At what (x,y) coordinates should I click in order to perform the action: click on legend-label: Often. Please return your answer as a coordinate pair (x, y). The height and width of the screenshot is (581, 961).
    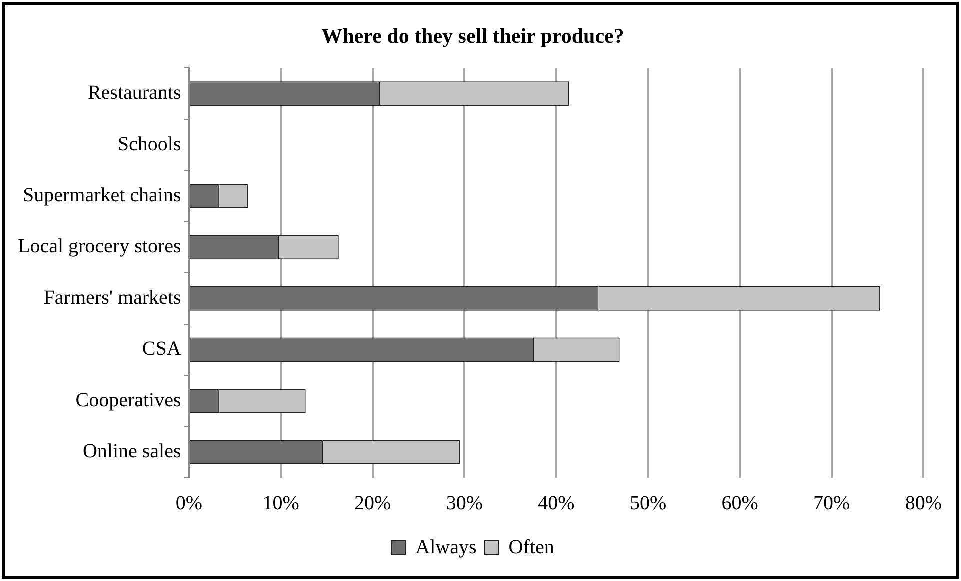
    Looking at the image, I should click on (531, 547).